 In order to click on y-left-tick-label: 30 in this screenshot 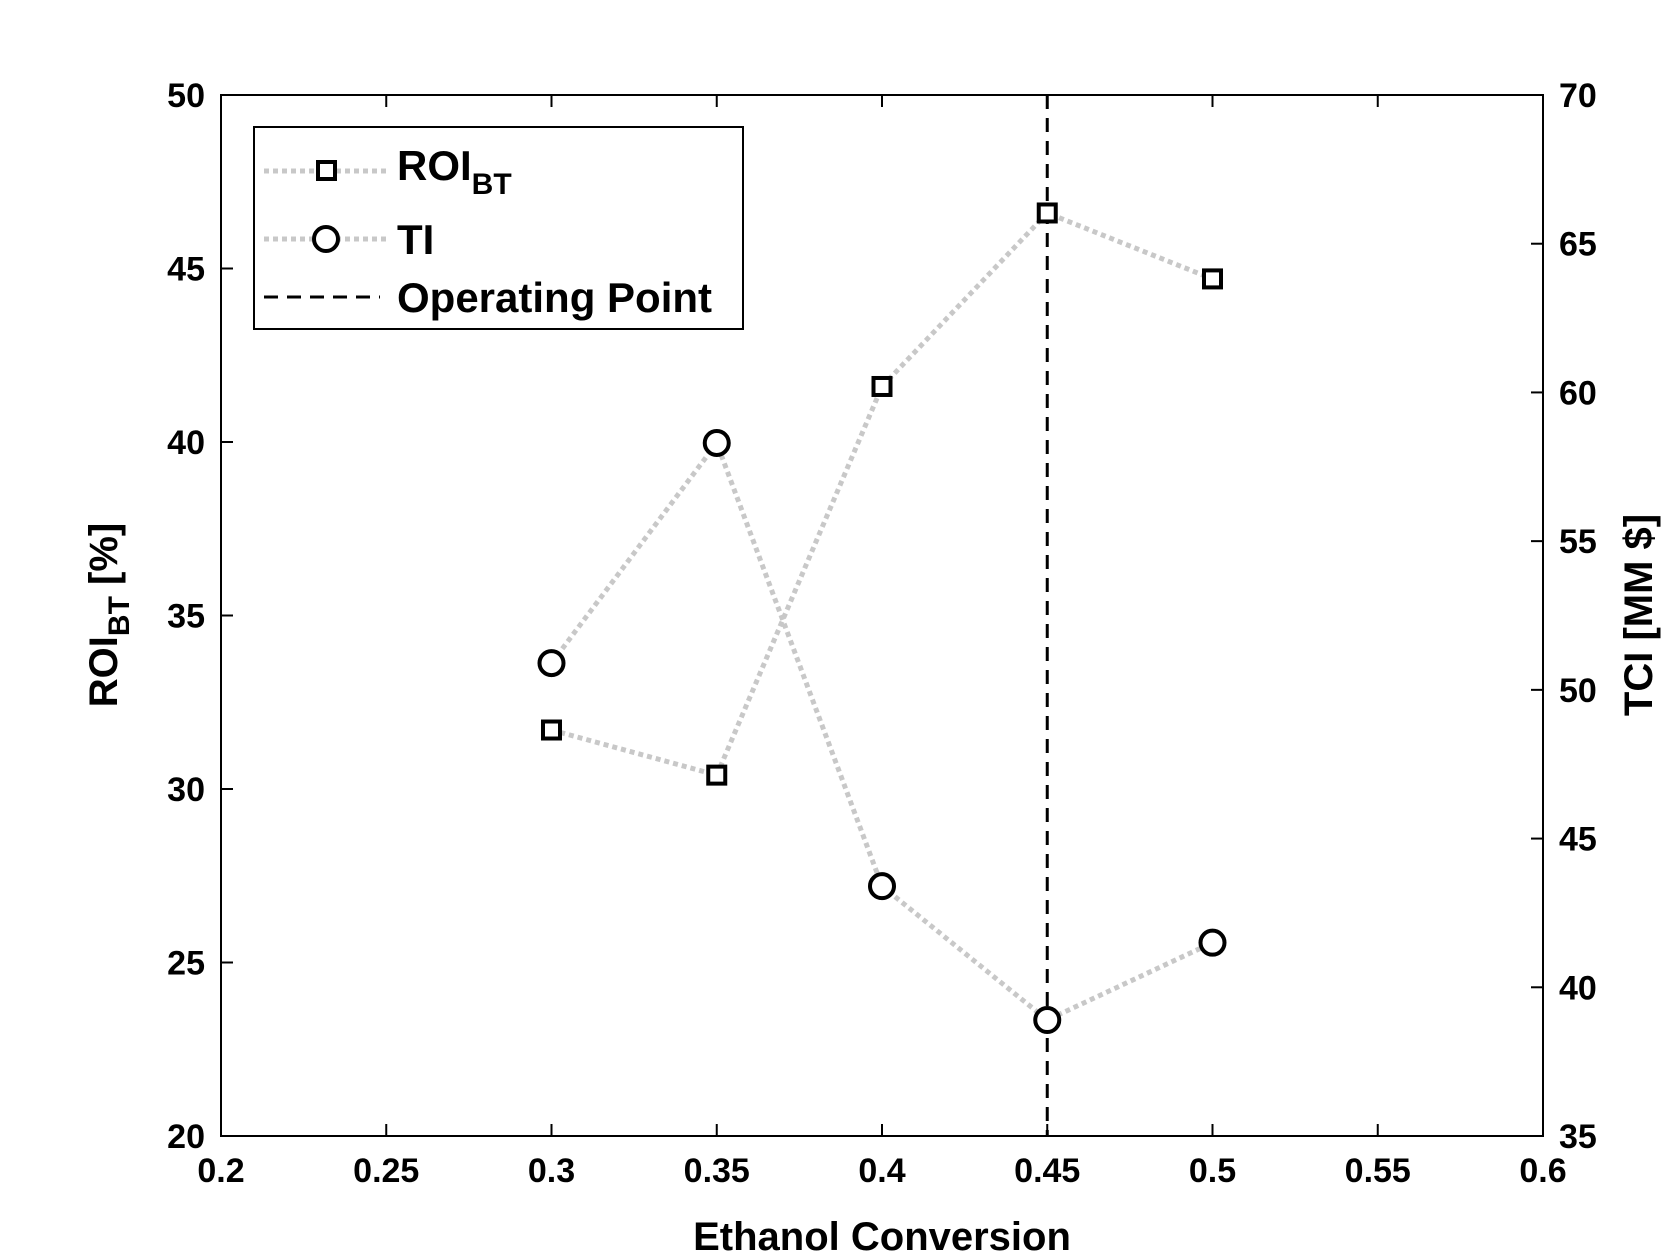, I will do `click(186, 790)`.